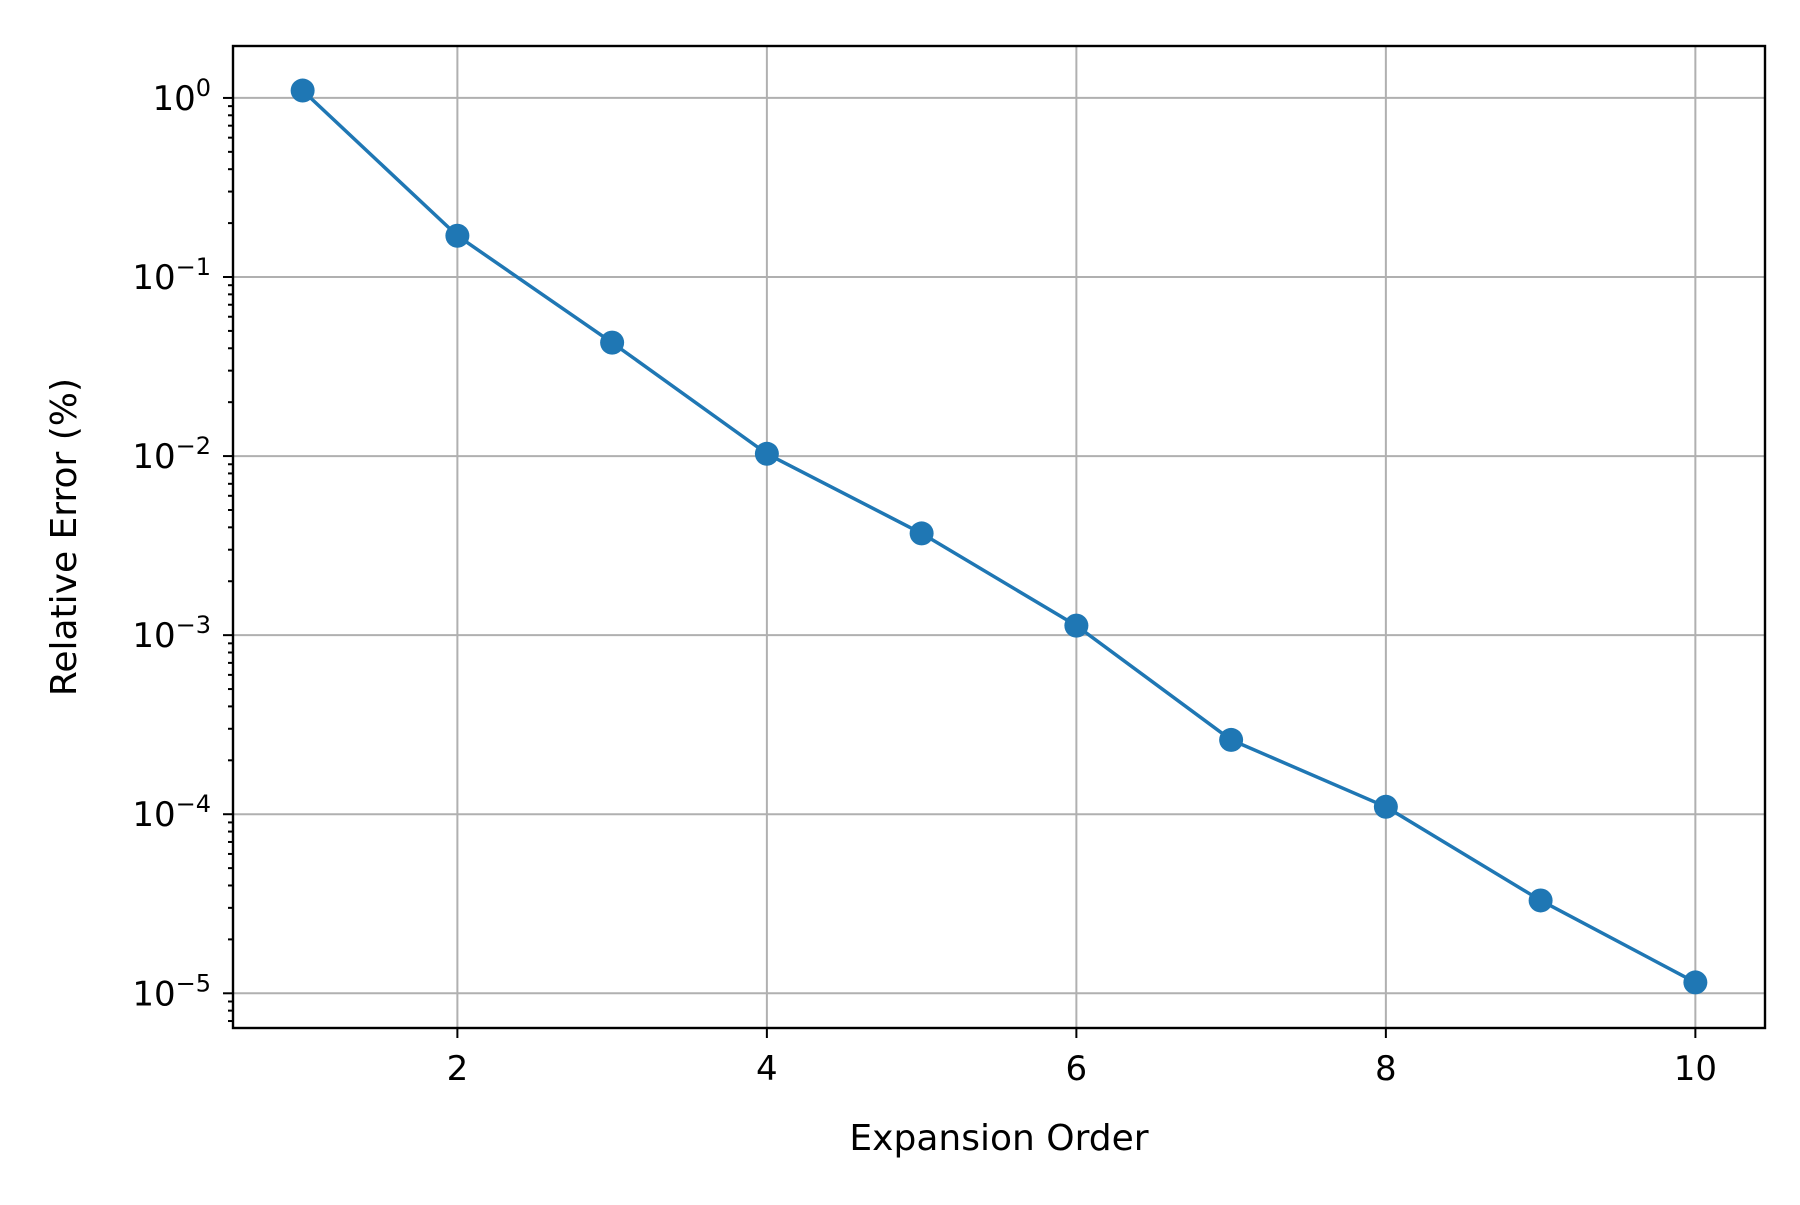 Image resolution: width=1800 pixels, height=1205 pixels. I want to click on x-tick-label: 8, so click(1386, 1069).